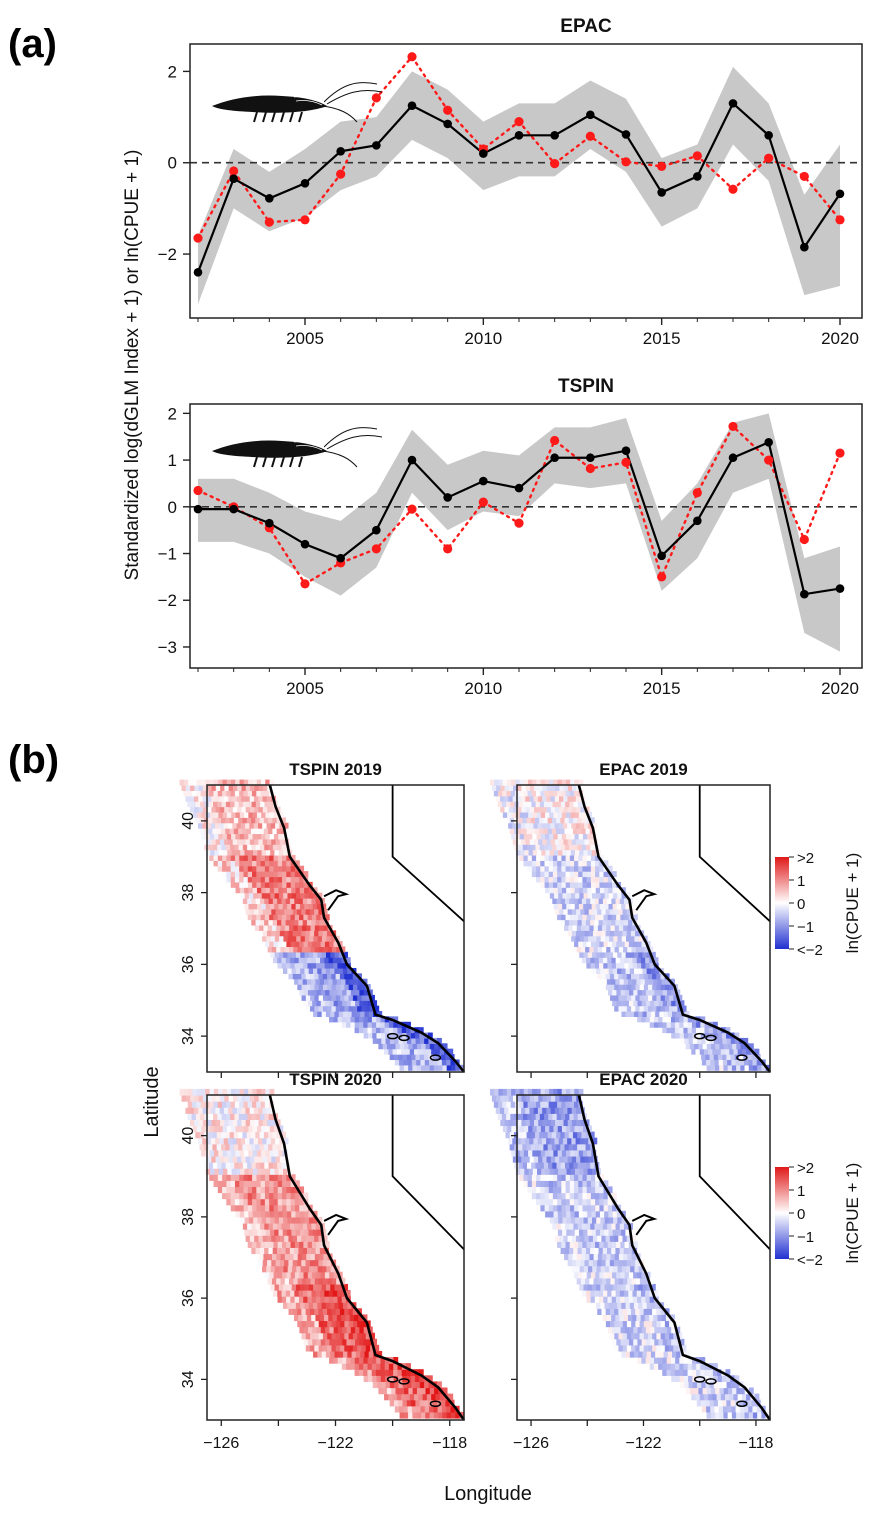 Image resolution: width=869 pixels, height=1515 pixels. What do you see at coordinates (733, 103) in the screenshot?
I see `model-point` at bounding box center [733, 103].